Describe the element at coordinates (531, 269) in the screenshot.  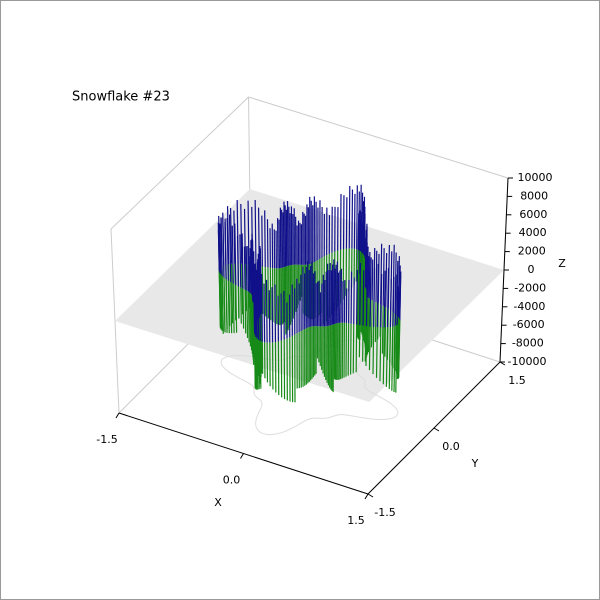
I see `z-tick-label: 0` at that location.